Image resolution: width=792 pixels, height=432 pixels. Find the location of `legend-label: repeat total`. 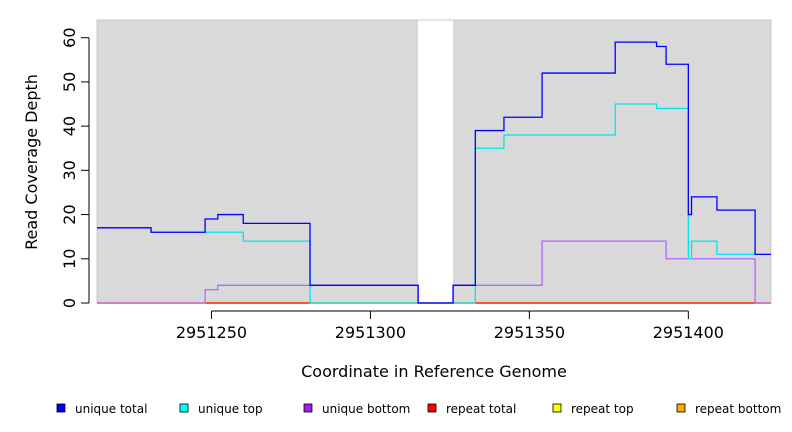

legend-label: repeat total is located at coordinates (481, 409).